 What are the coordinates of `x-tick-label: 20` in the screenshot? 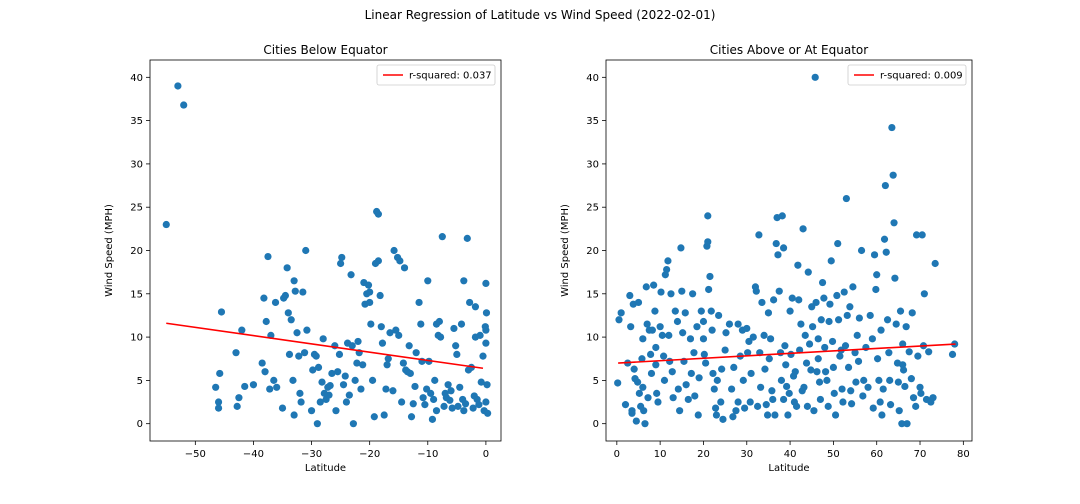 It's located at (703, 454).